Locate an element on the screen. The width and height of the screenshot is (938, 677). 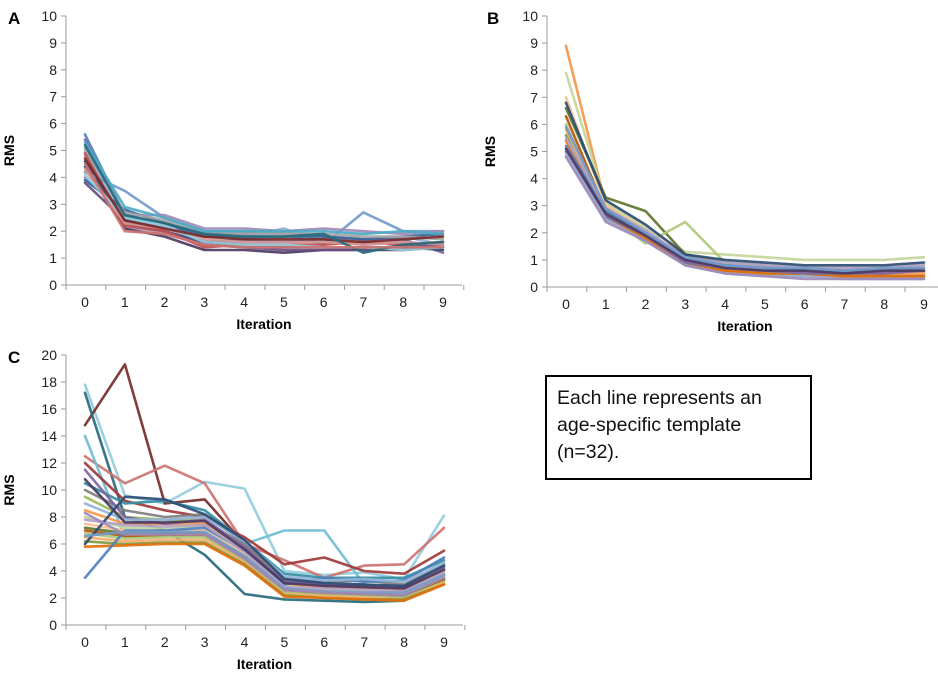
panel-letter-b: B is located at coordinates (493, 18).